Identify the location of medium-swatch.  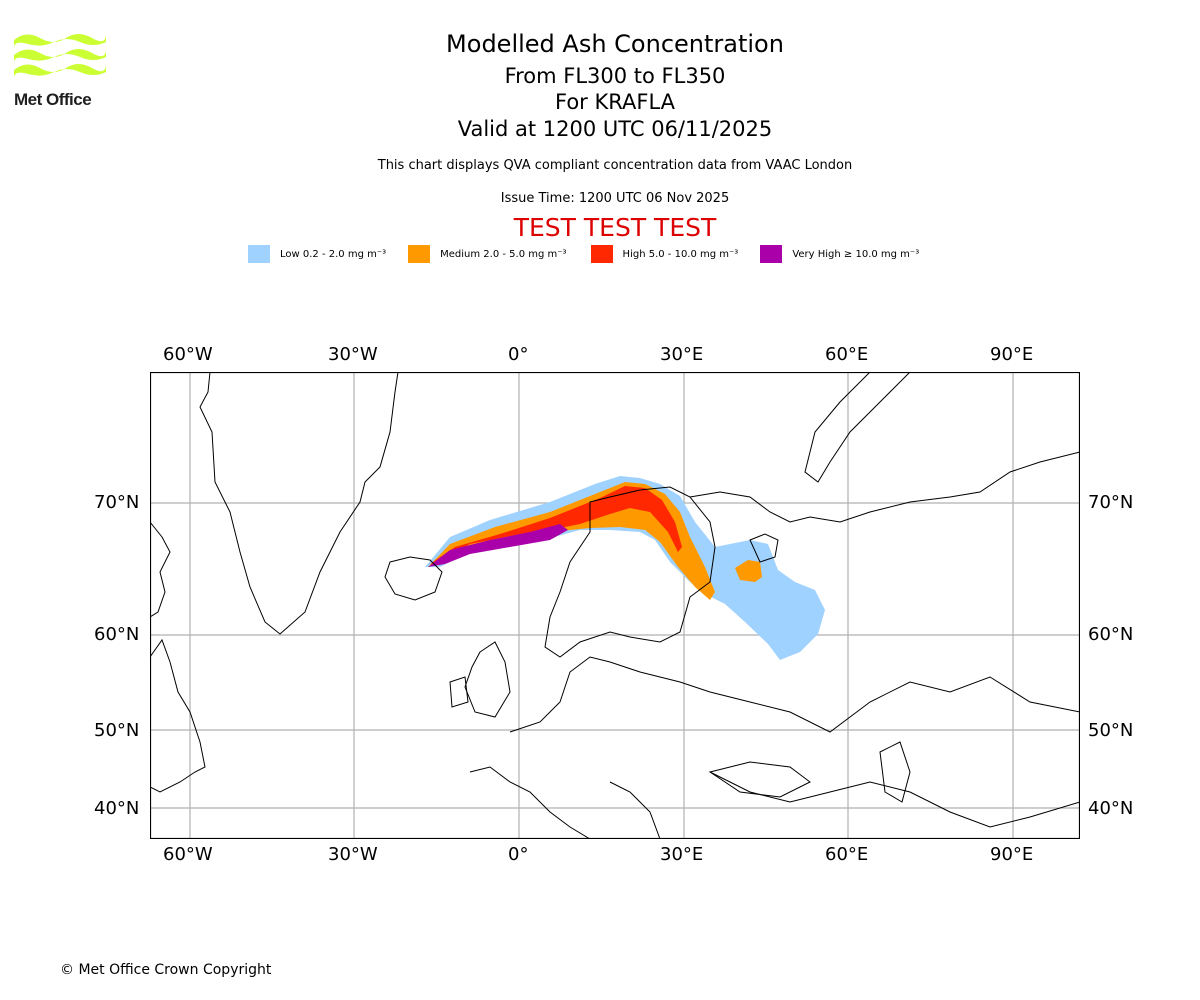
(419, 254).